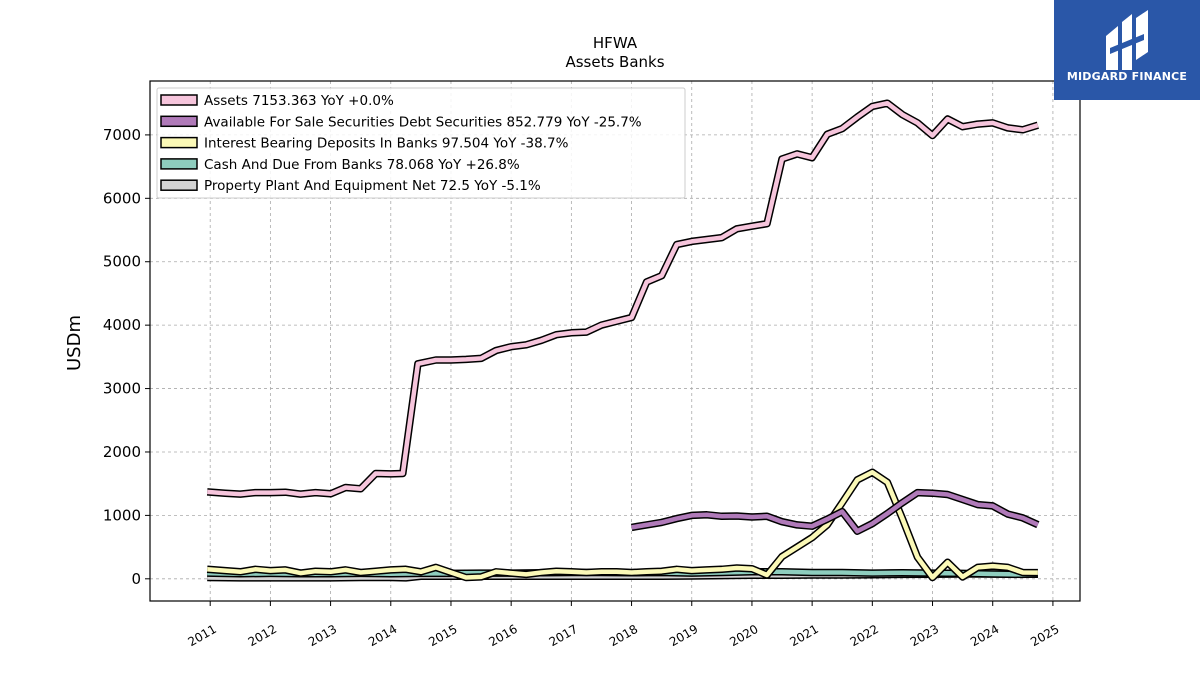 The image size is (1200, 675). I want to click on y-tick-label: 7000, so click(122, 135).